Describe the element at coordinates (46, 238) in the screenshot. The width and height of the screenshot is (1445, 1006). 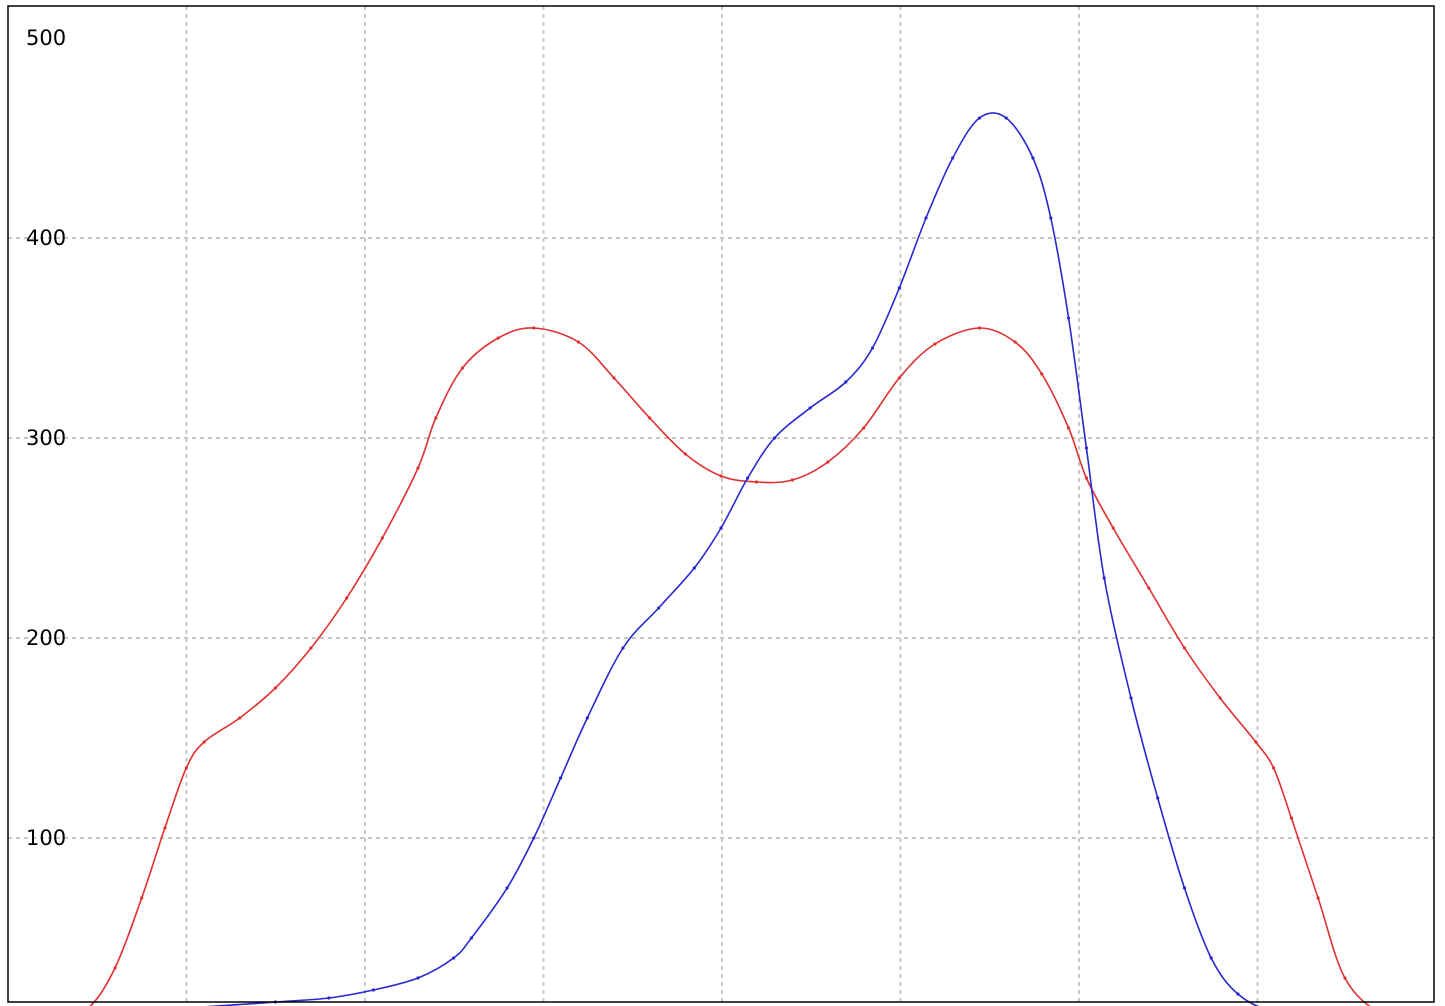
I see `y-tick-label-400: 400` at that location.